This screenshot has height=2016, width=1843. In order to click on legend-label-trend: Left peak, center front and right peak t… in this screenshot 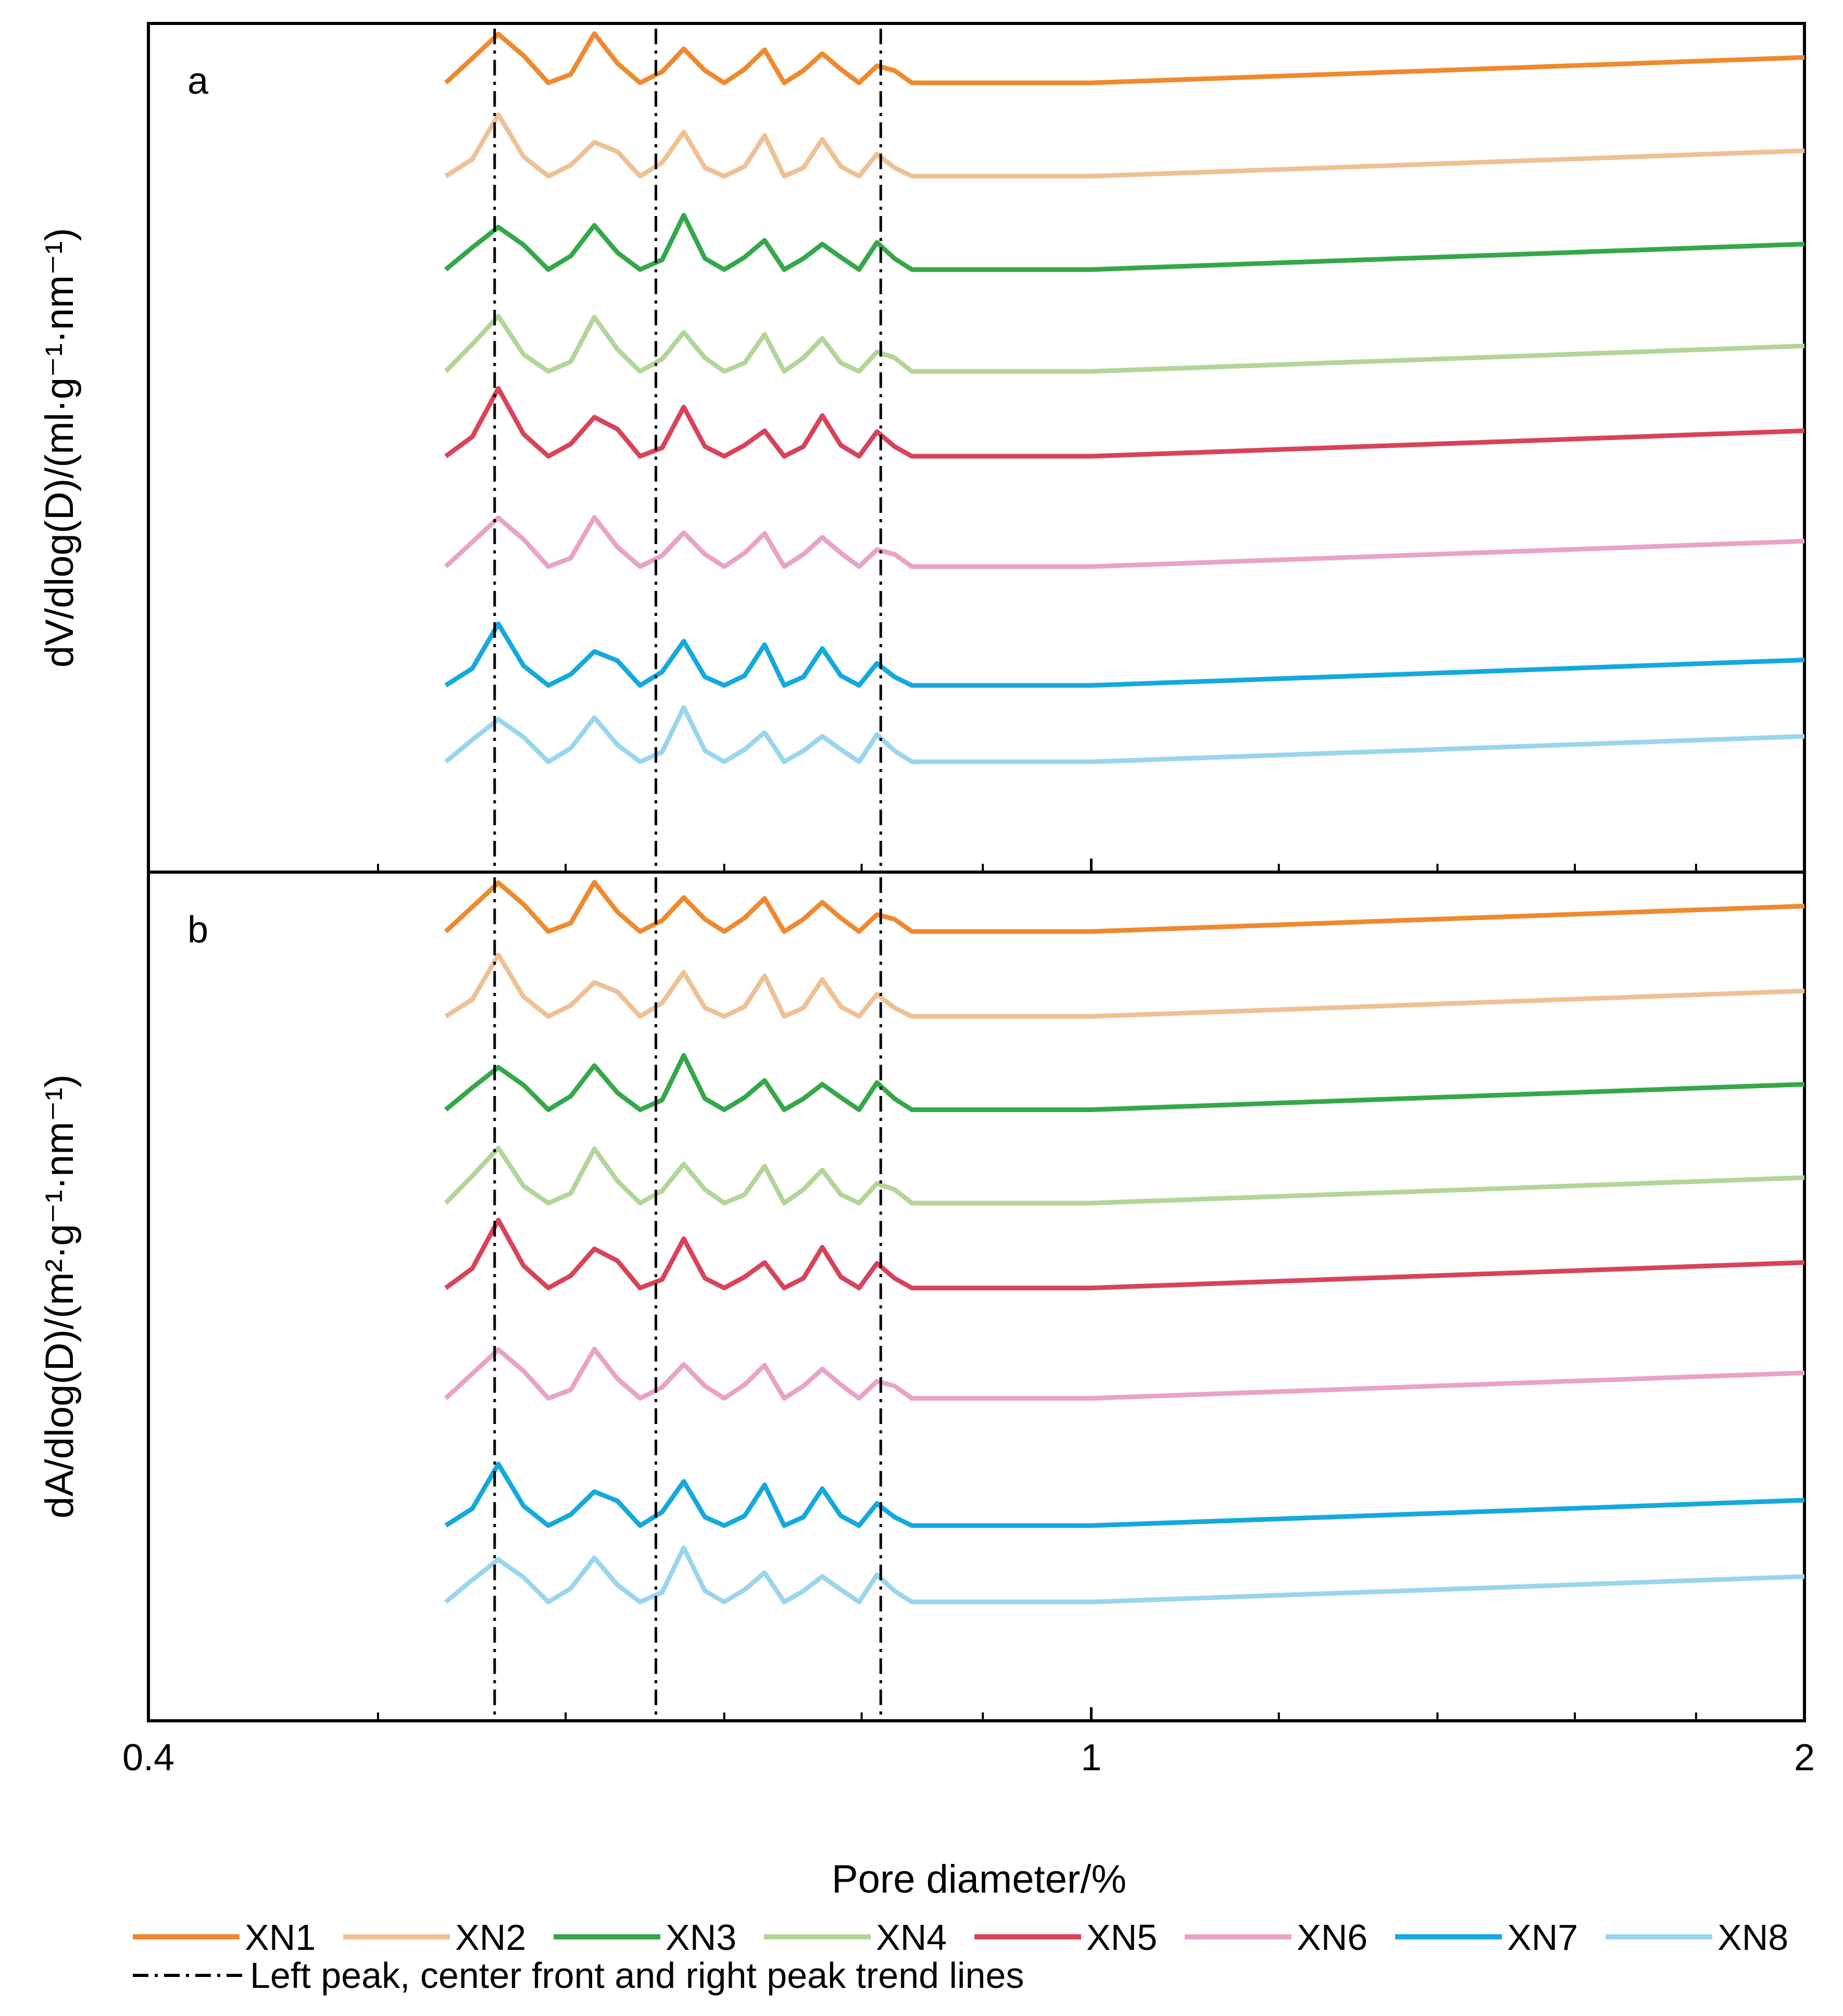, I will do `click(637, 1976)`.